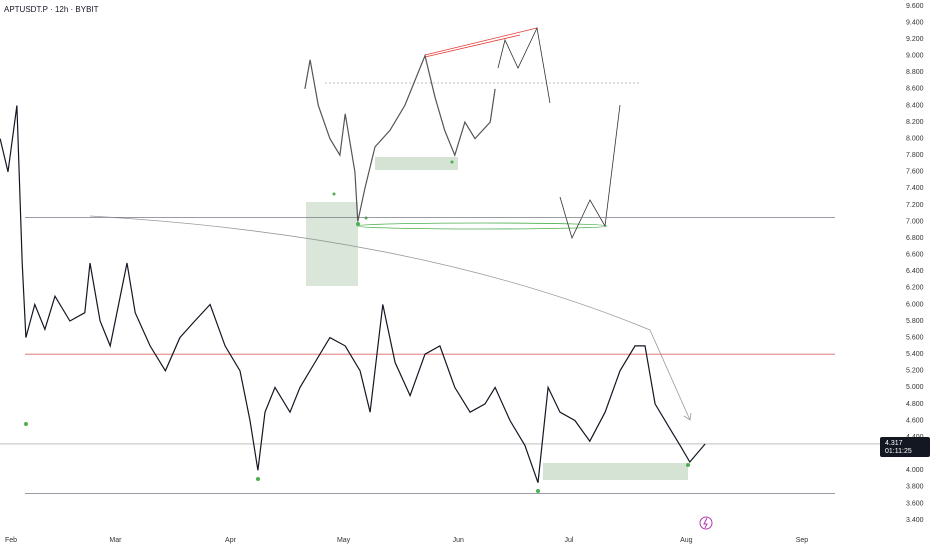 The image size is (932, 550). I want to click on y-tick-label: 7.400, so click(915, 188).